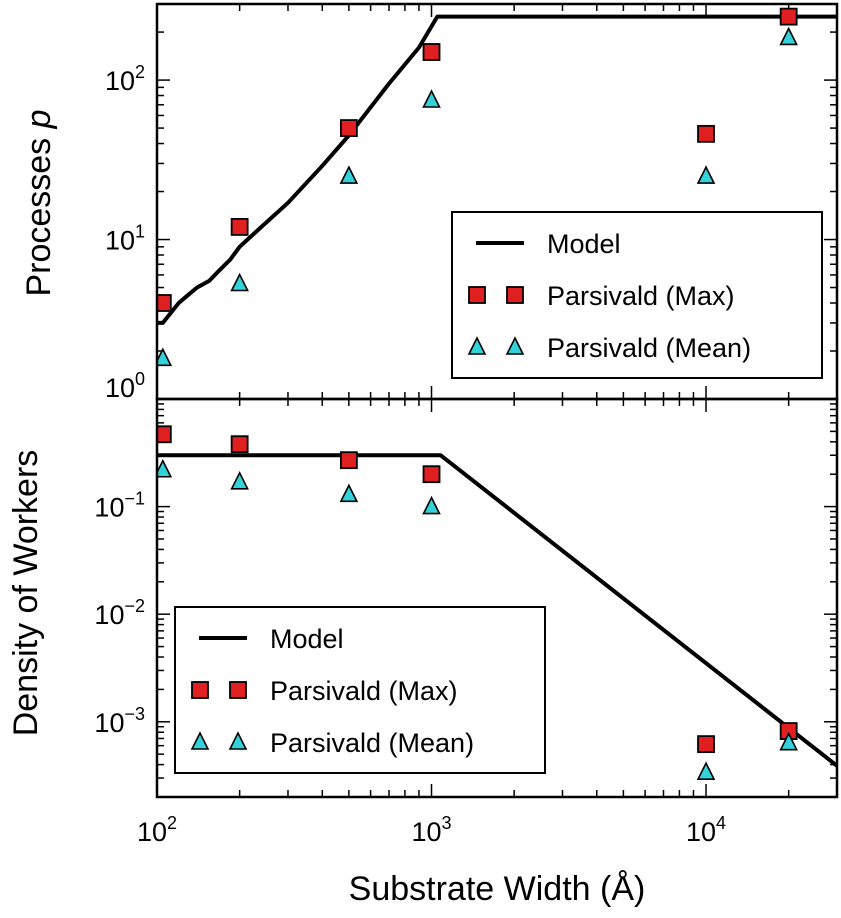  What do you see at coordinates (140, 72) in the screenshot?
I see `top-y-tick-label-2-exponent: 2` at bounding box center [140, 72].